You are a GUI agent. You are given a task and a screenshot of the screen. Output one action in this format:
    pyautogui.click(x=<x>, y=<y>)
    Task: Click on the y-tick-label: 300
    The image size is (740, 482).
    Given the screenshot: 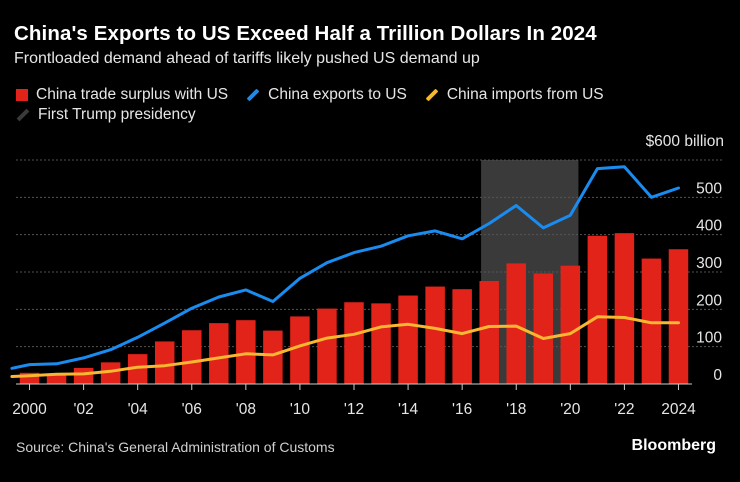 What is the action you would take?
    pyautogui.click(x=709, y=263)
    